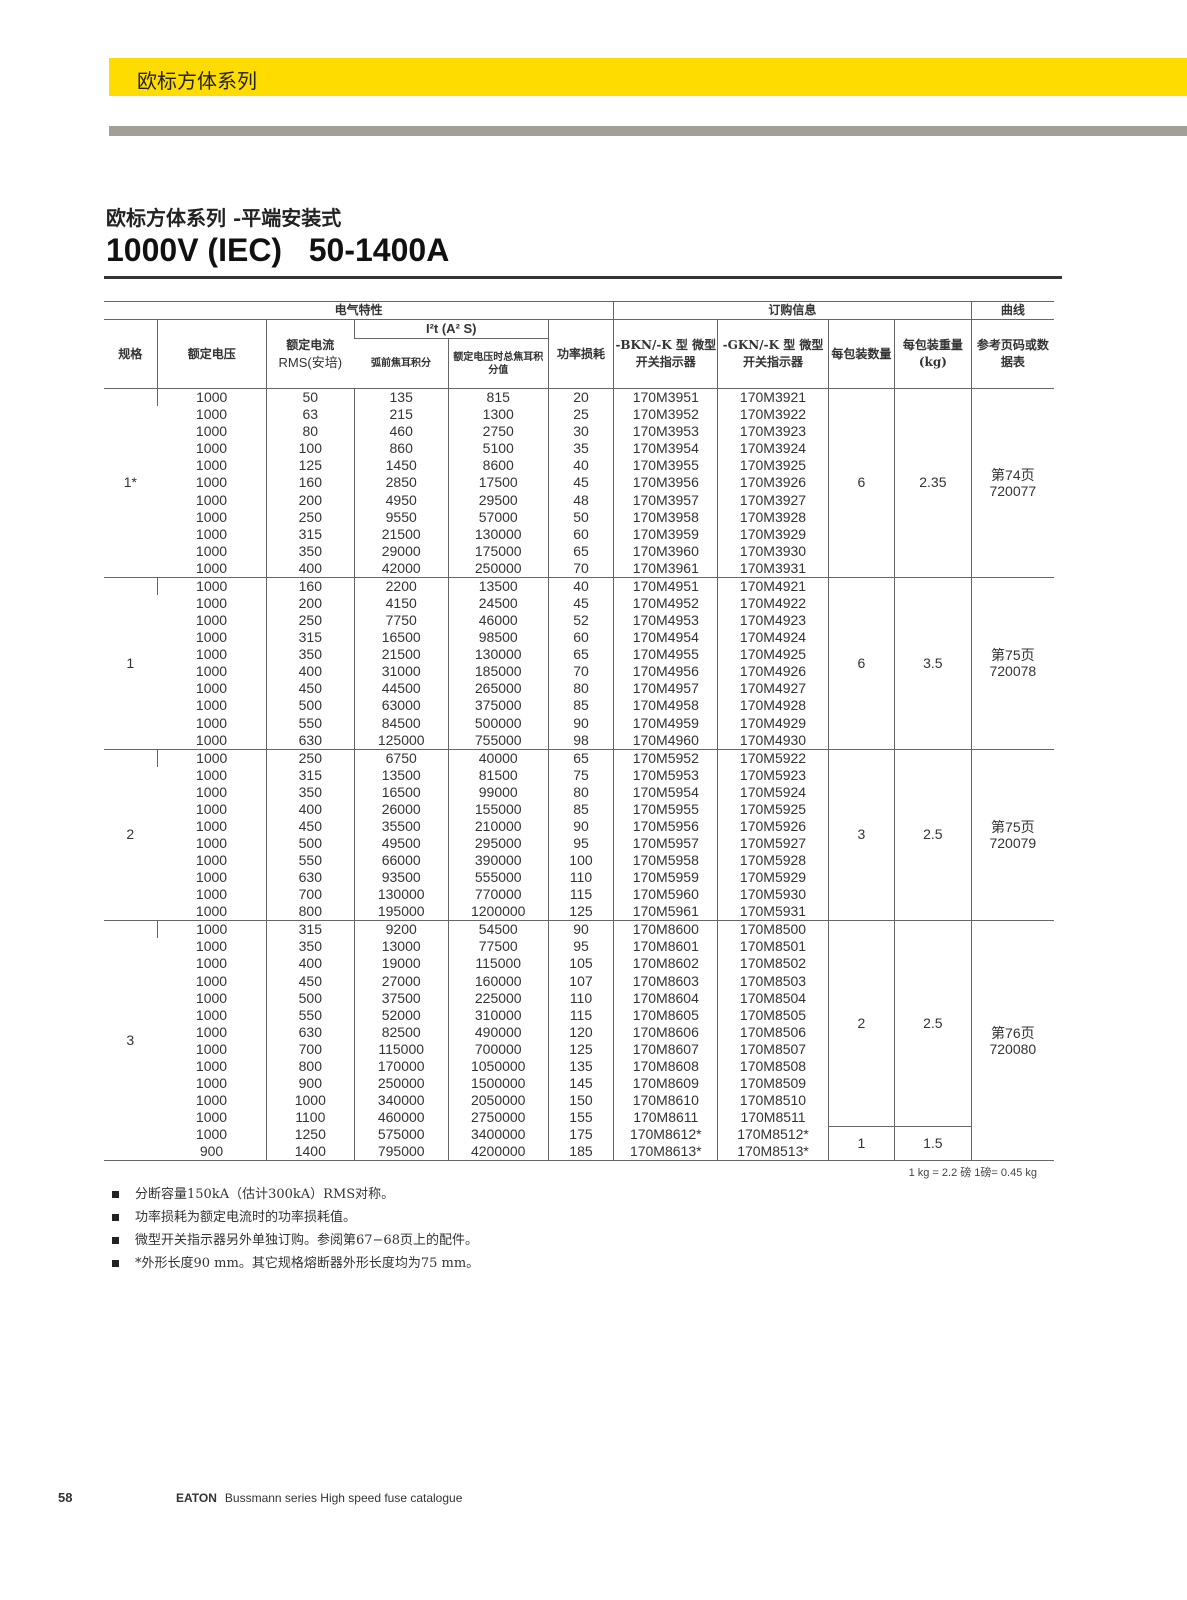 The image size is (1187, 1600). Describe the element at coordinates (401, 655) in the screenshot. I see `prearc-cell: 21500` at that location.